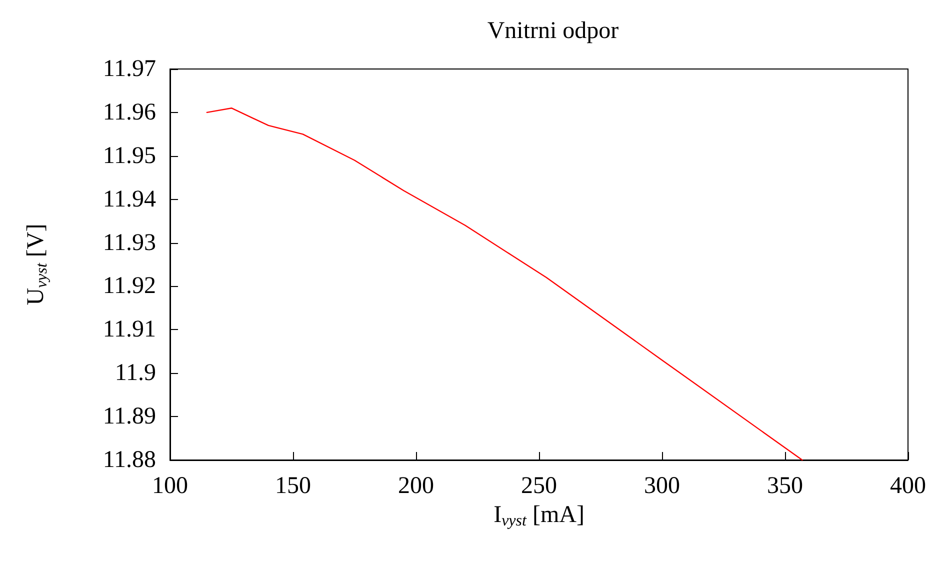  What do you see at coordinates (908, 486) in the screenshot?
I see `x-tick-label: 400` at bounding box center [908, 486].